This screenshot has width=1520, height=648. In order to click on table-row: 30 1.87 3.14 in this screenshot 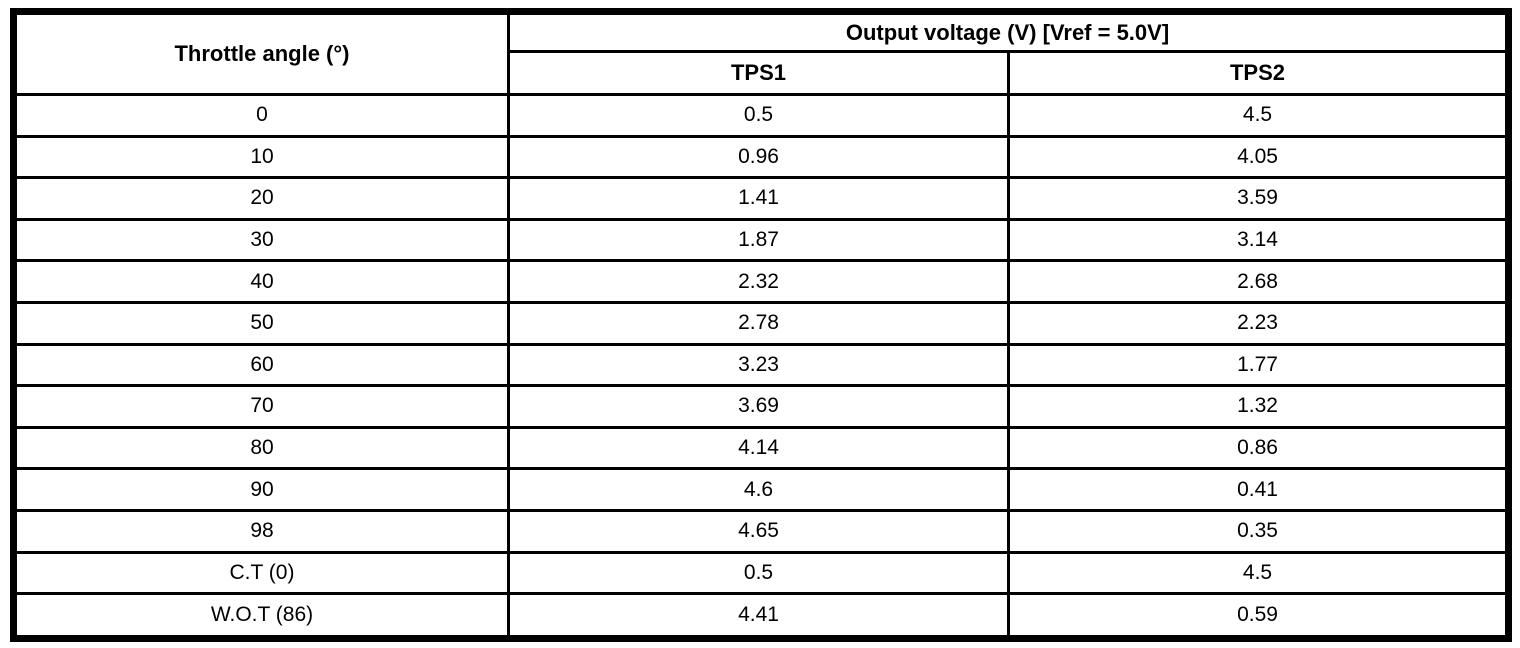, I will do `click(761, 240)`.